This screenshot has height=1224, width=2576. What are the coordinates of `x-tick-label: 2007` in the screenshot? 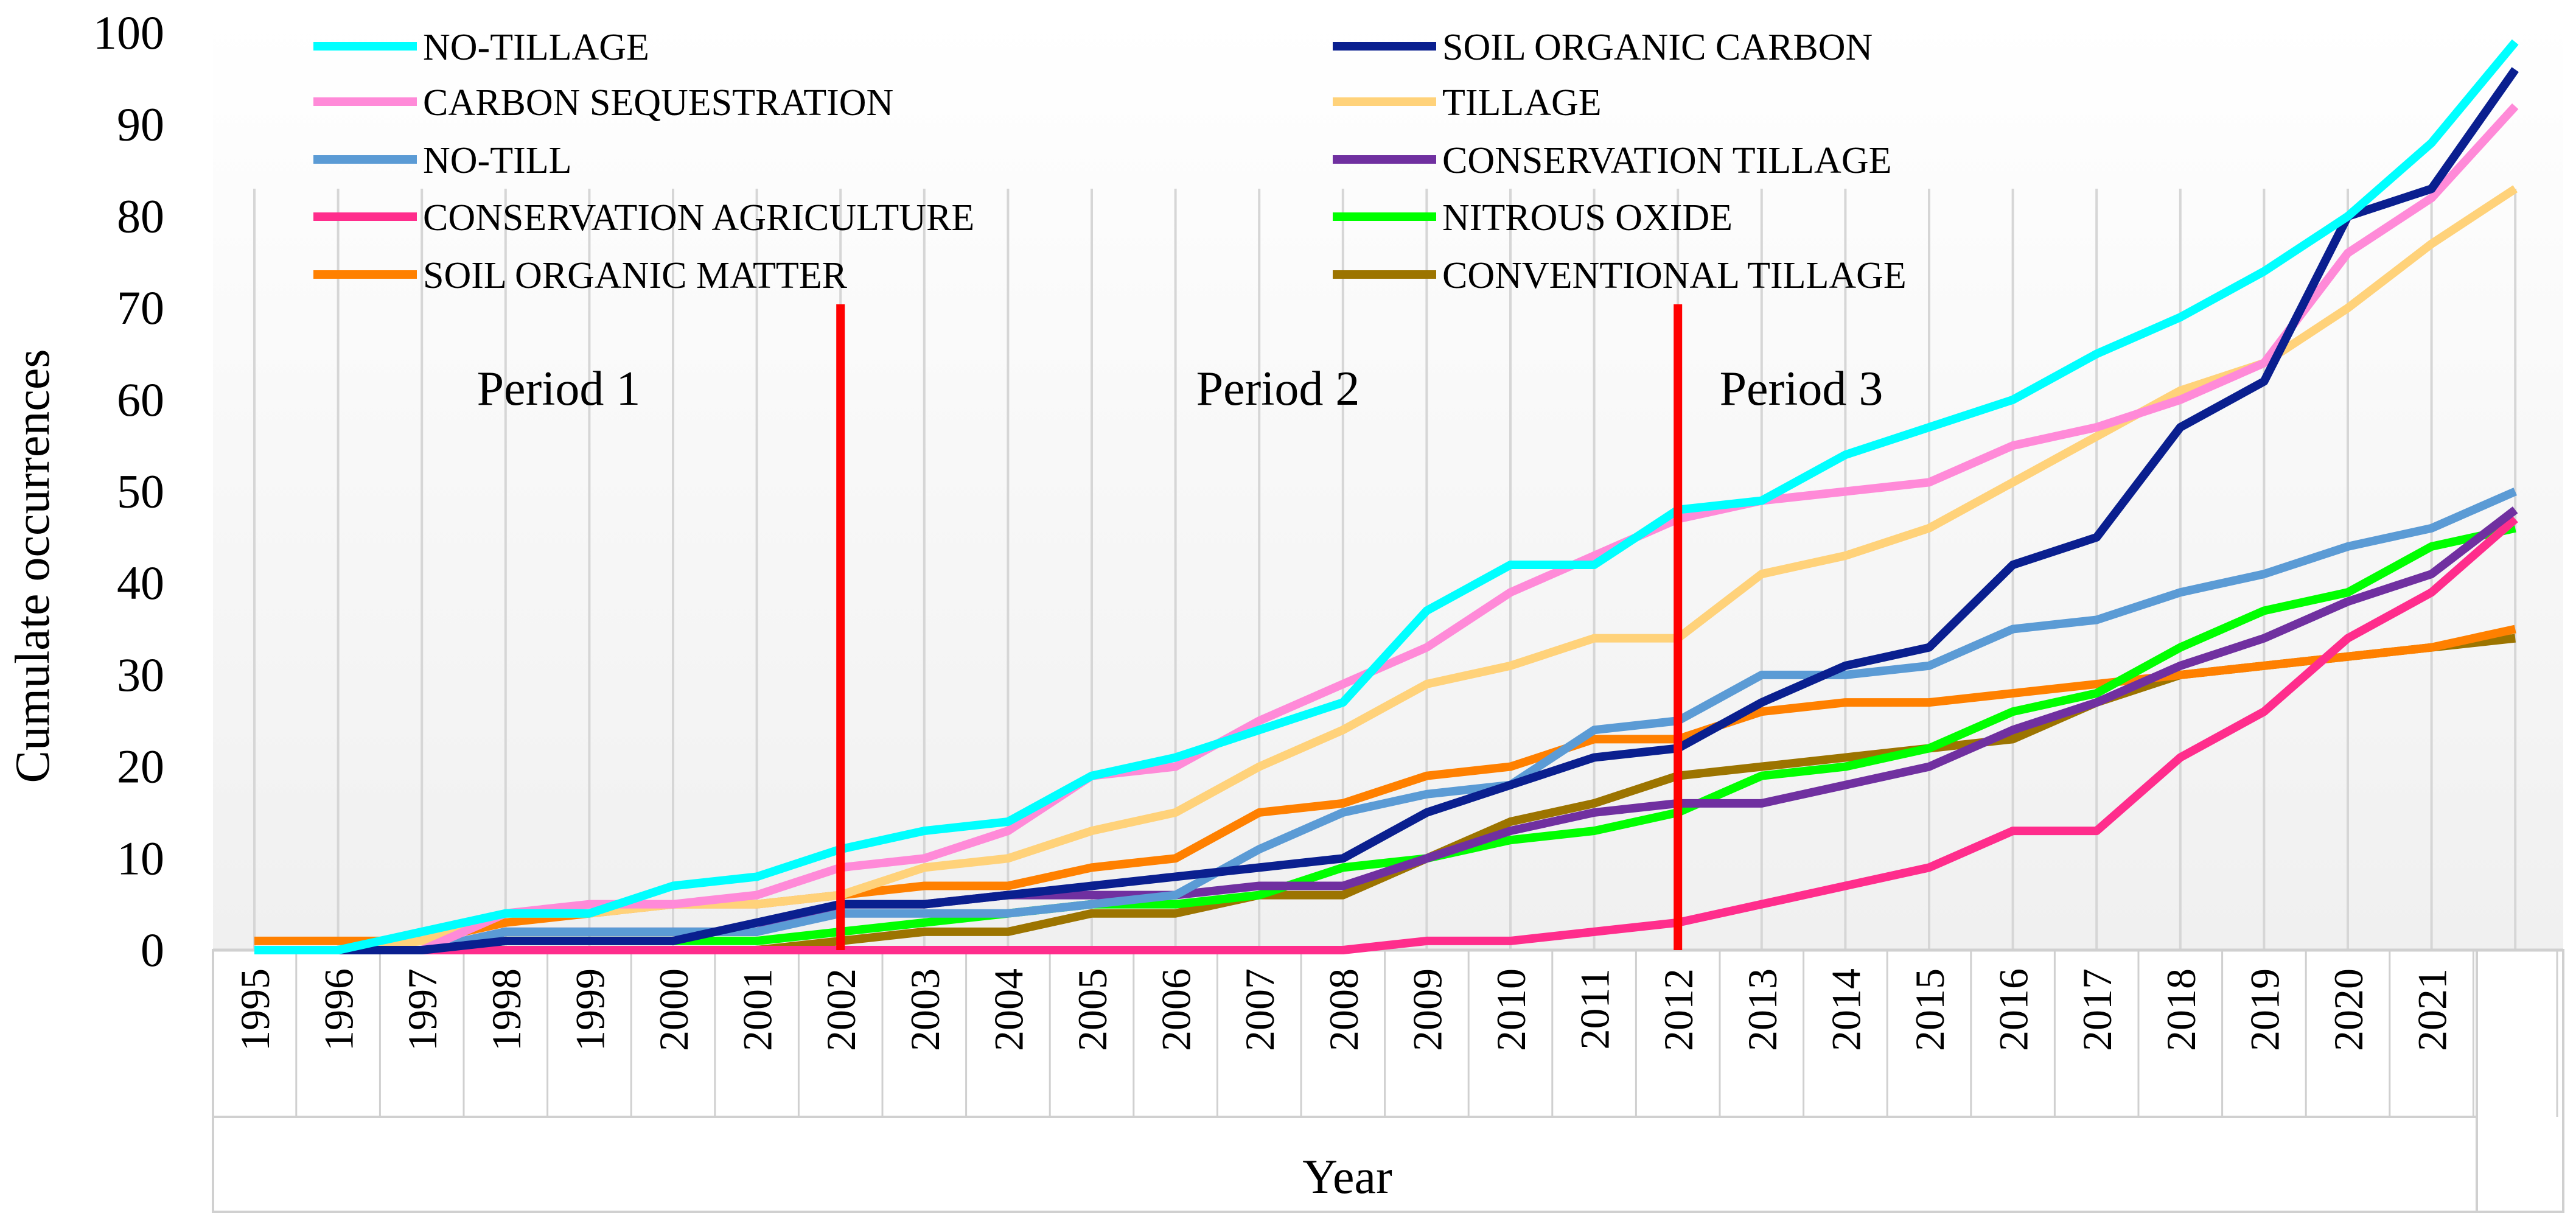 It's located at (1260, 1009).